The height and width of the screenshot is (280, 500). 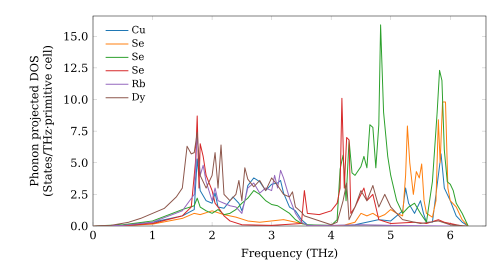 I want to click on legend-label: Cu, so click(x=139, y=30).